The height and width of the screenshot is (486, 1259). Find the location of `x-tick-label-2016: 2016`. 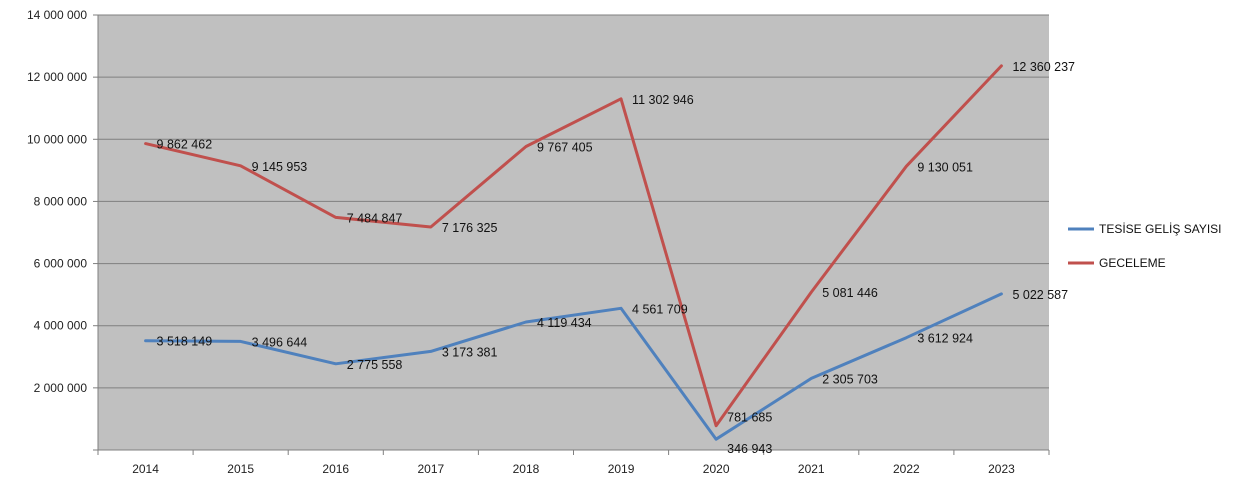

x-tick-label-2016: 2016 is located at coordinates (335, 469).